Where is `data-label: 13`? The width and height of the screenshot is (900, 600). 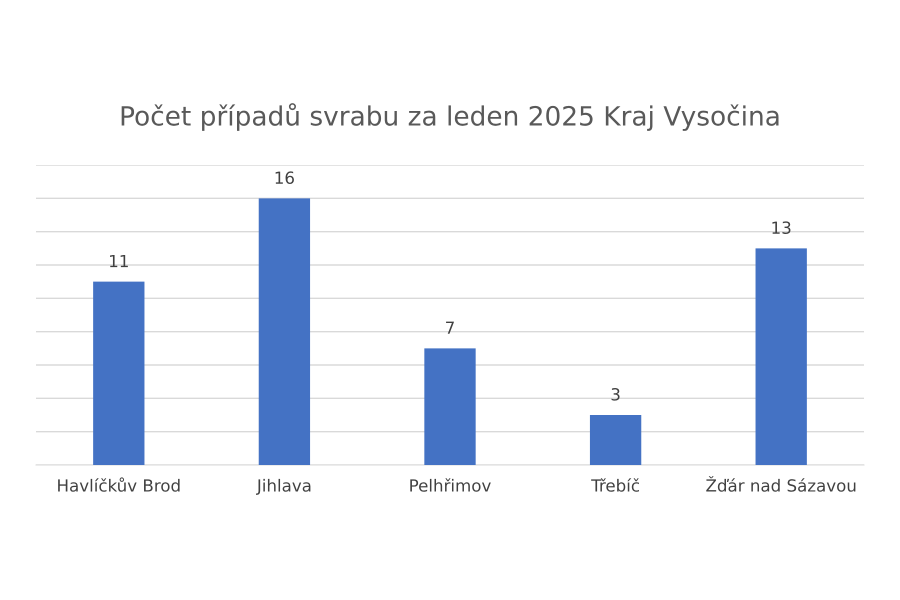 data-label: 13 is located at coordinates (781, 227).